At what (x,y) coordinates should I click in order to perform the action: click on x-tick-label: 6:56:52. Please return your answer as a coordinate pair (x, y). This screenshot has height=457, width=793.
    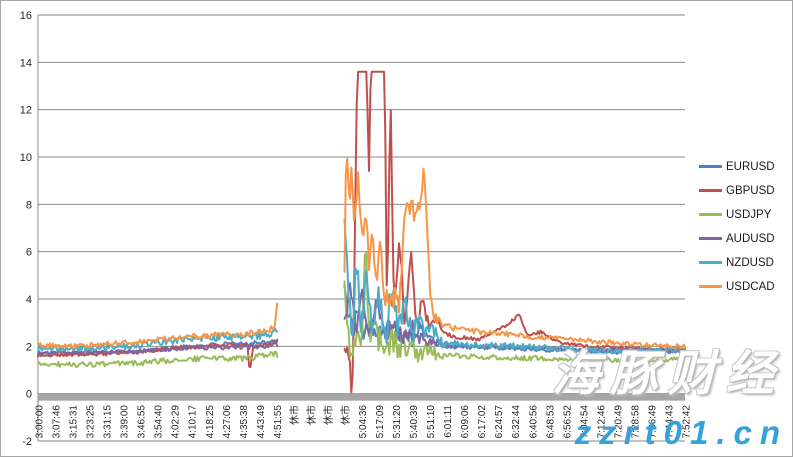
    Looking at the image, I should click on (567, 422).